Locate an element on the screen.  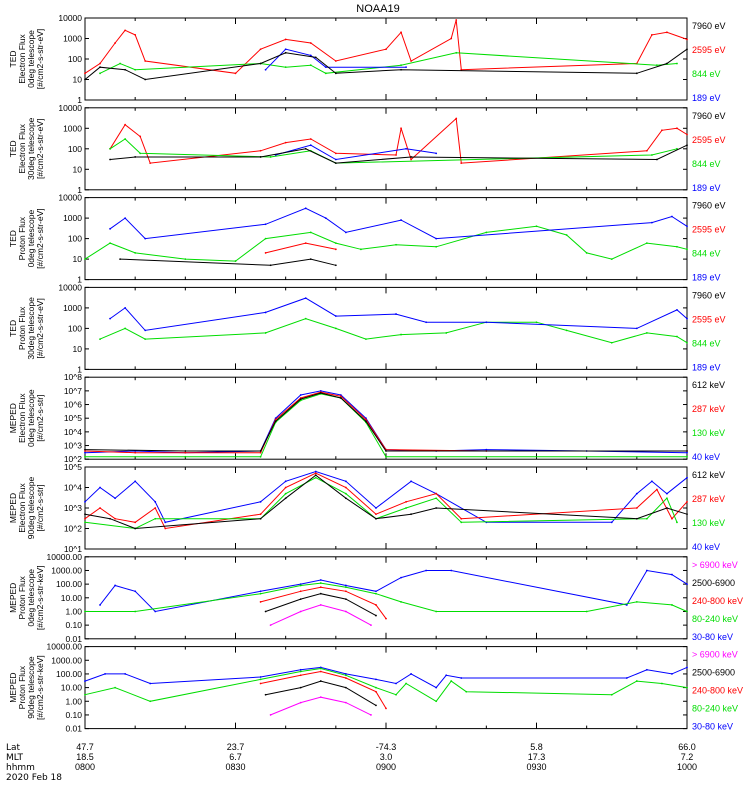
y-tick-label: 10^5 is located at coordinates (73, 467).